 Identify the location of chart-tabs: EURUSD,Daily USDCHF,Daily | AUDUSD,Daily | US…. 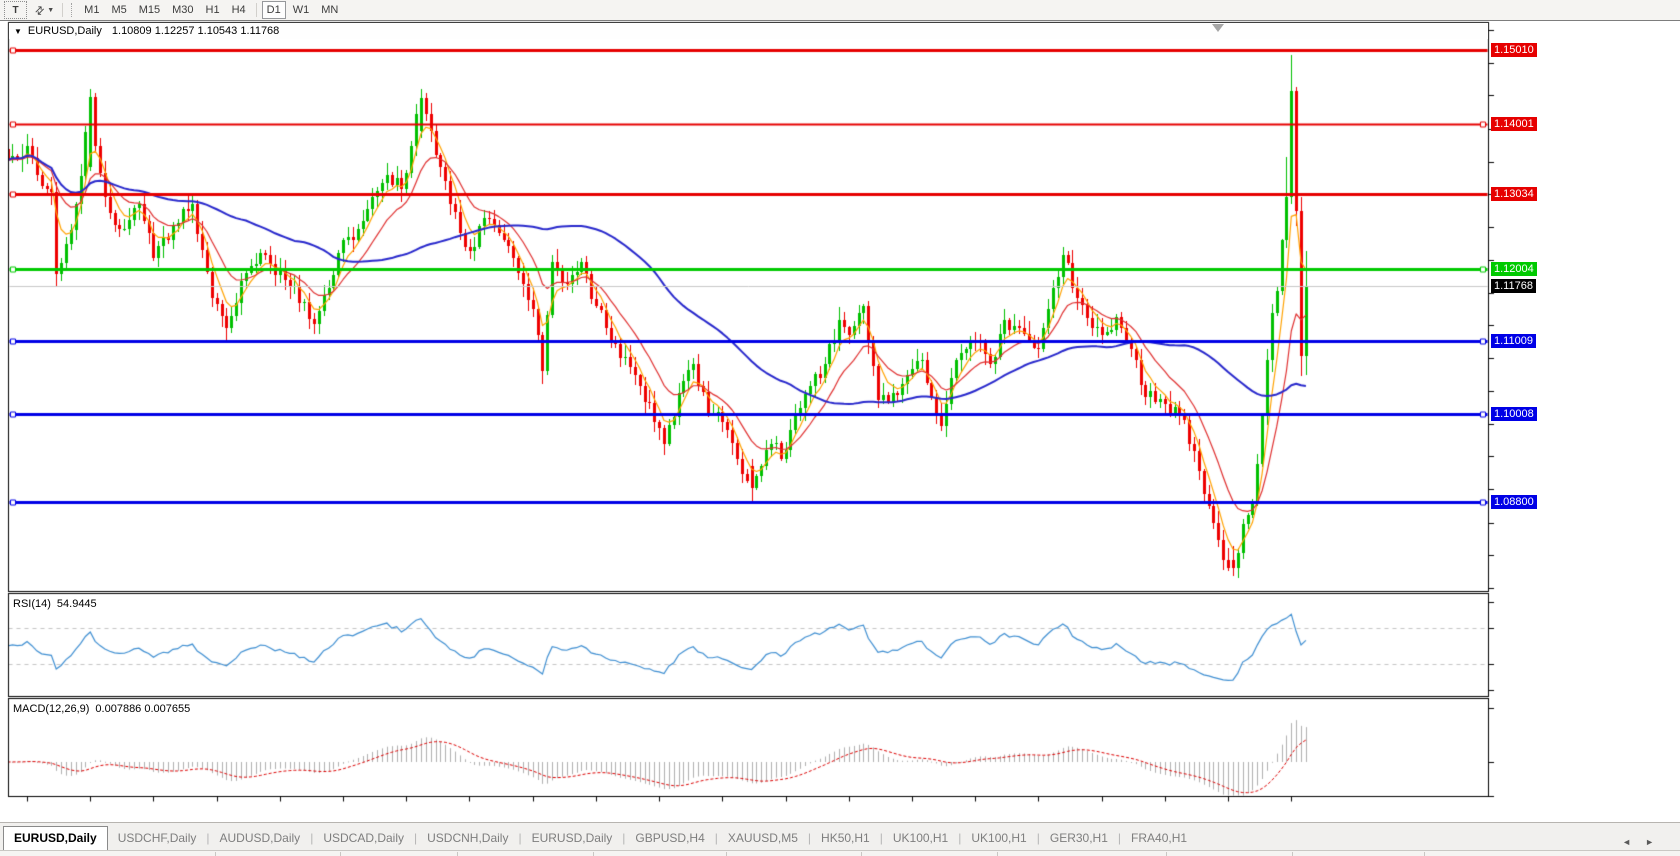
(600, 838).